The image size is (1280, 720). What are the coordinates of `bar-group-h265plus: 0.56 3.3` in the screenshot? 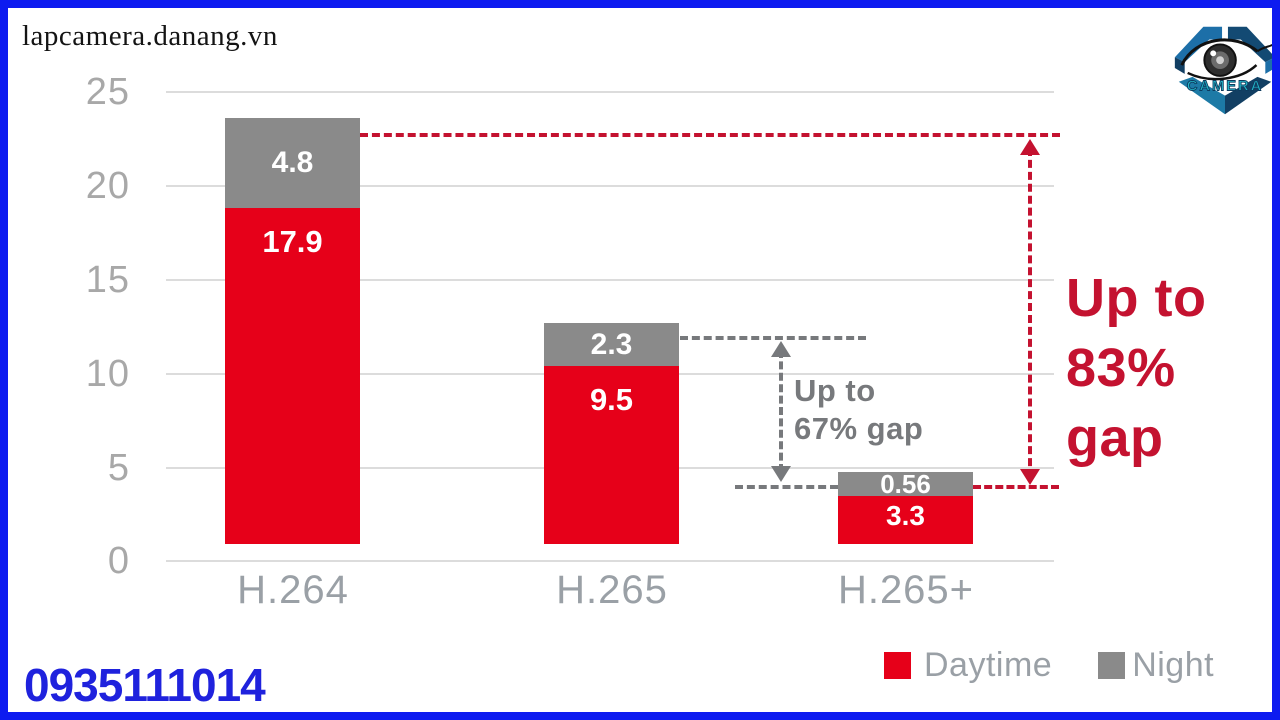 It's located at (905, 506).